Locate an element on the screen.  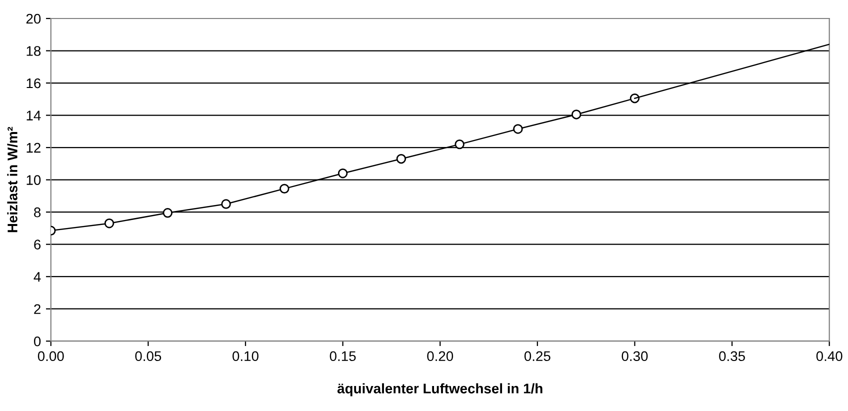
y-tick-label: 20 is located at coordinates (33, 19).